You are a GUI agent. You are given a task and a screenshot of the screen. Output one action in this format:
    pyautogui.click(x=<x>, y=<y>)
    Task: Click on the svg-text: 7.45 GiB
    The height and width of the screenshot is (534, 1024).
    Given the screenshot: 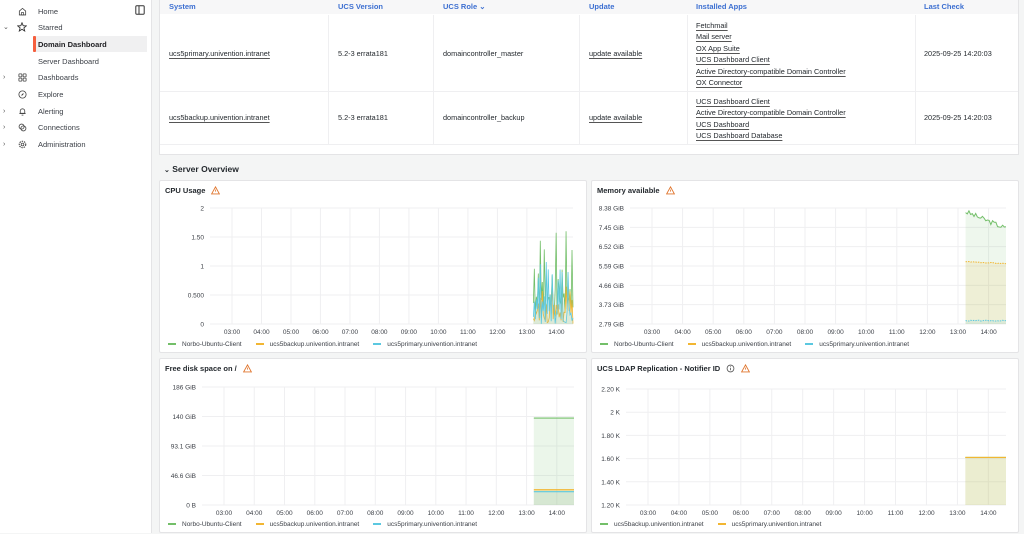 What is the action you would take?
    pyautogui.click(x=611, y=228)
    